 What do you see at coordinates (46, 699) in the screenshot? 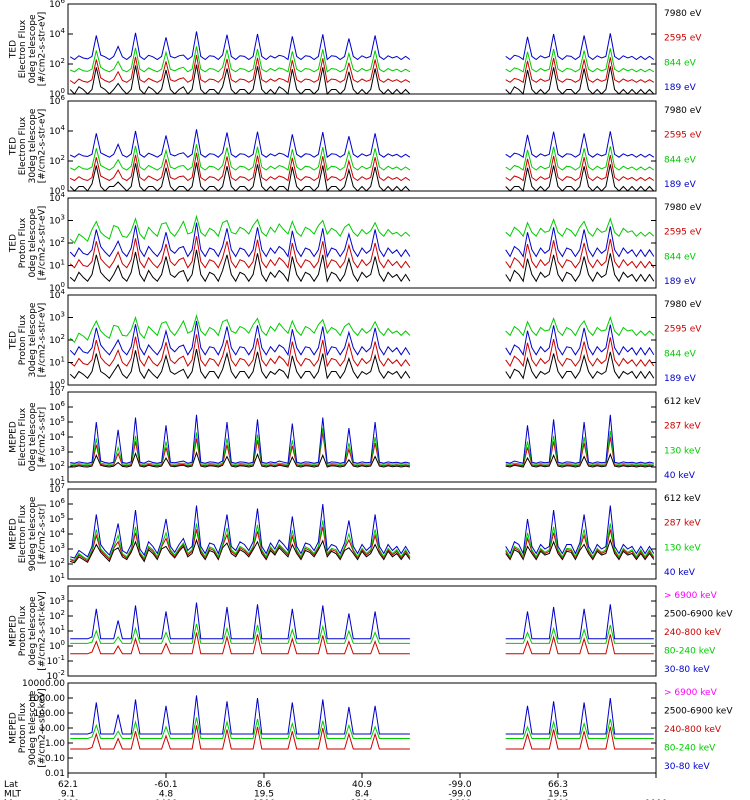
I see `y-tick-label: 1000.00` at bounding box center [46, 699].